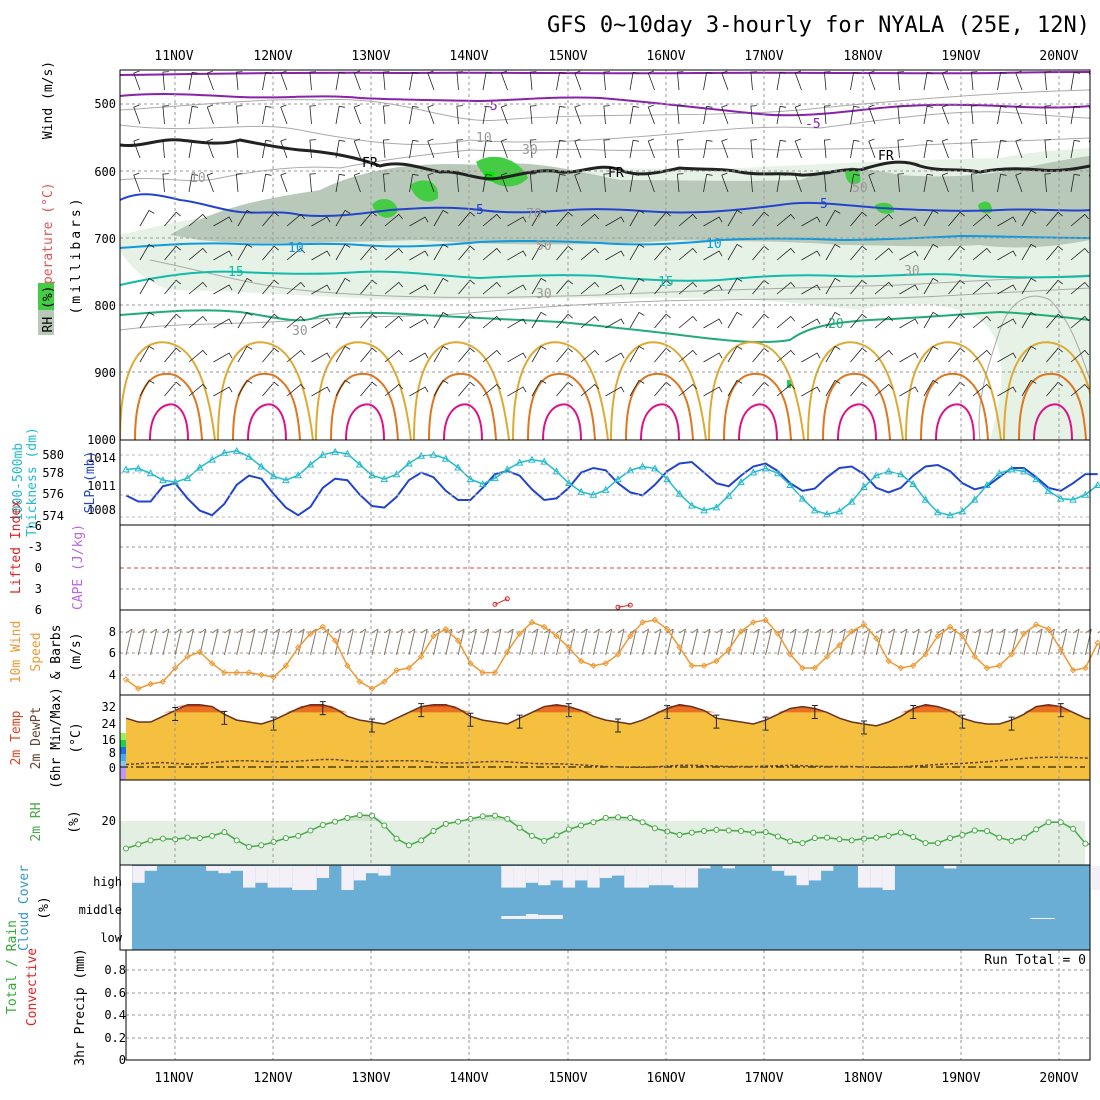 This screenshot has width=1100, height=1100. What do you see at coordinates (236, 272) in the screenshot?
I see `contour-label: 15` at bounding box center [236, 272].